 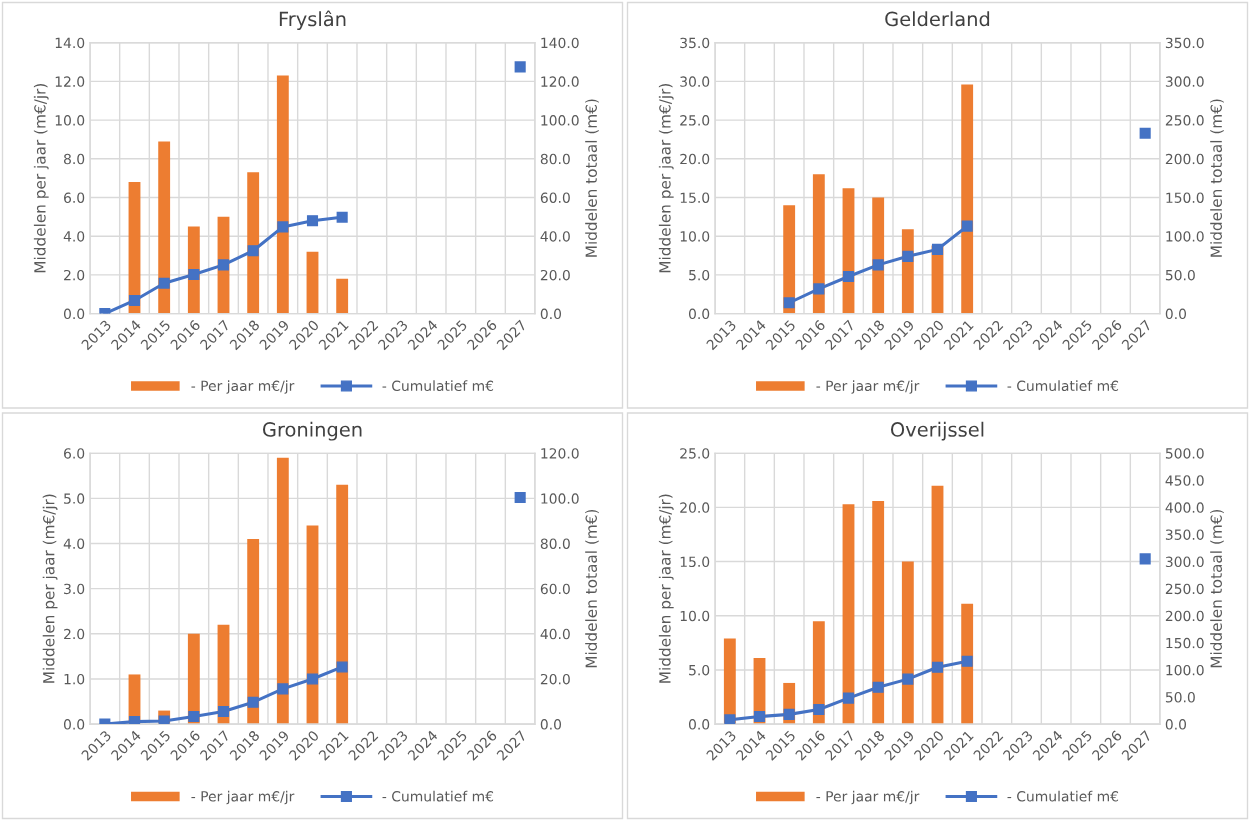 I want to click on y2-tick-label: 450.0, so click(x=1184, y=480).